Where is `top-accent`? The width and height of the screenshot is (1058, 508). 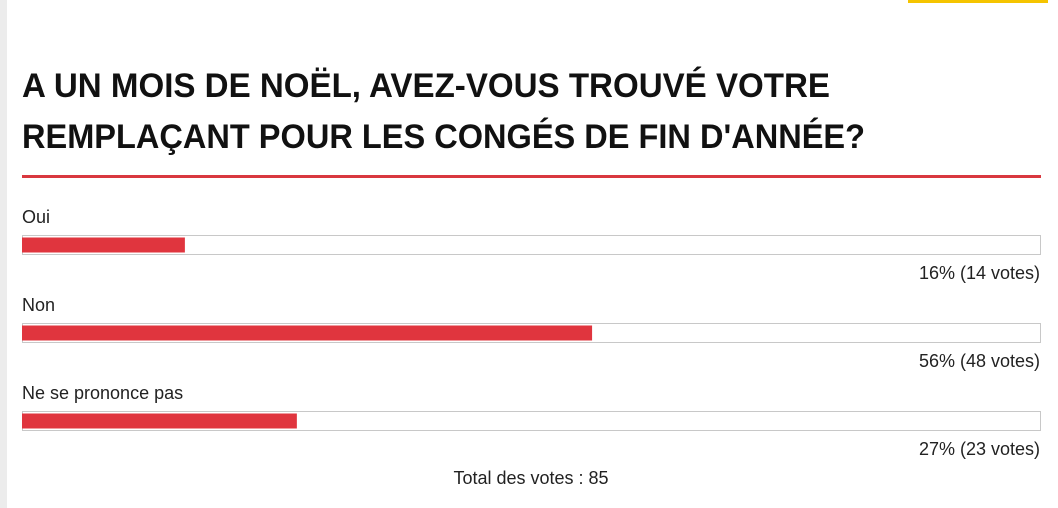 top-accent is located at coordinates (978, 1).